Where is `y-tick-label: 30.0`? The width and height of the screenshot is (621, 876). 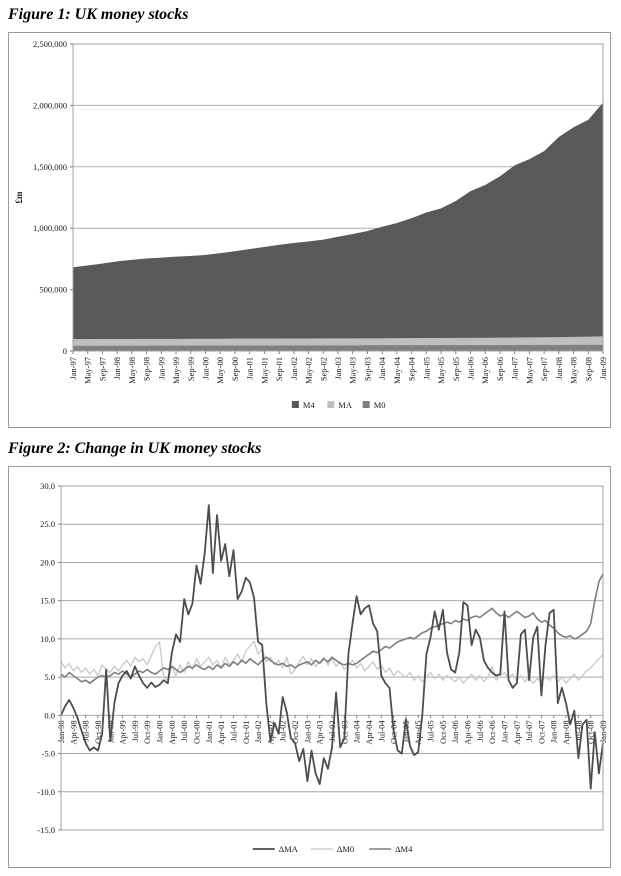
y-tick-label: 30.0 is located at coordinates (47, 486).